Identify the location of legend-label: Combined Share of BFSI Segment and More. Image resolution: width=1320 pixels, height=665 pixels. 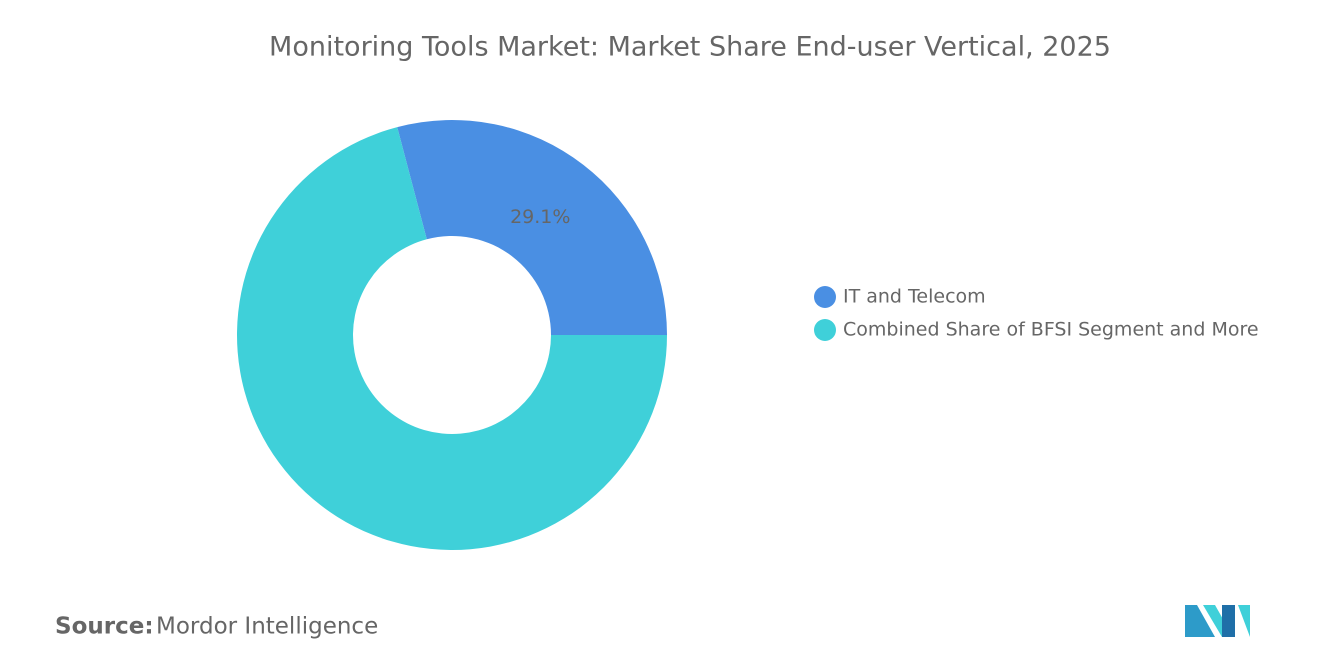
(1051, 330).